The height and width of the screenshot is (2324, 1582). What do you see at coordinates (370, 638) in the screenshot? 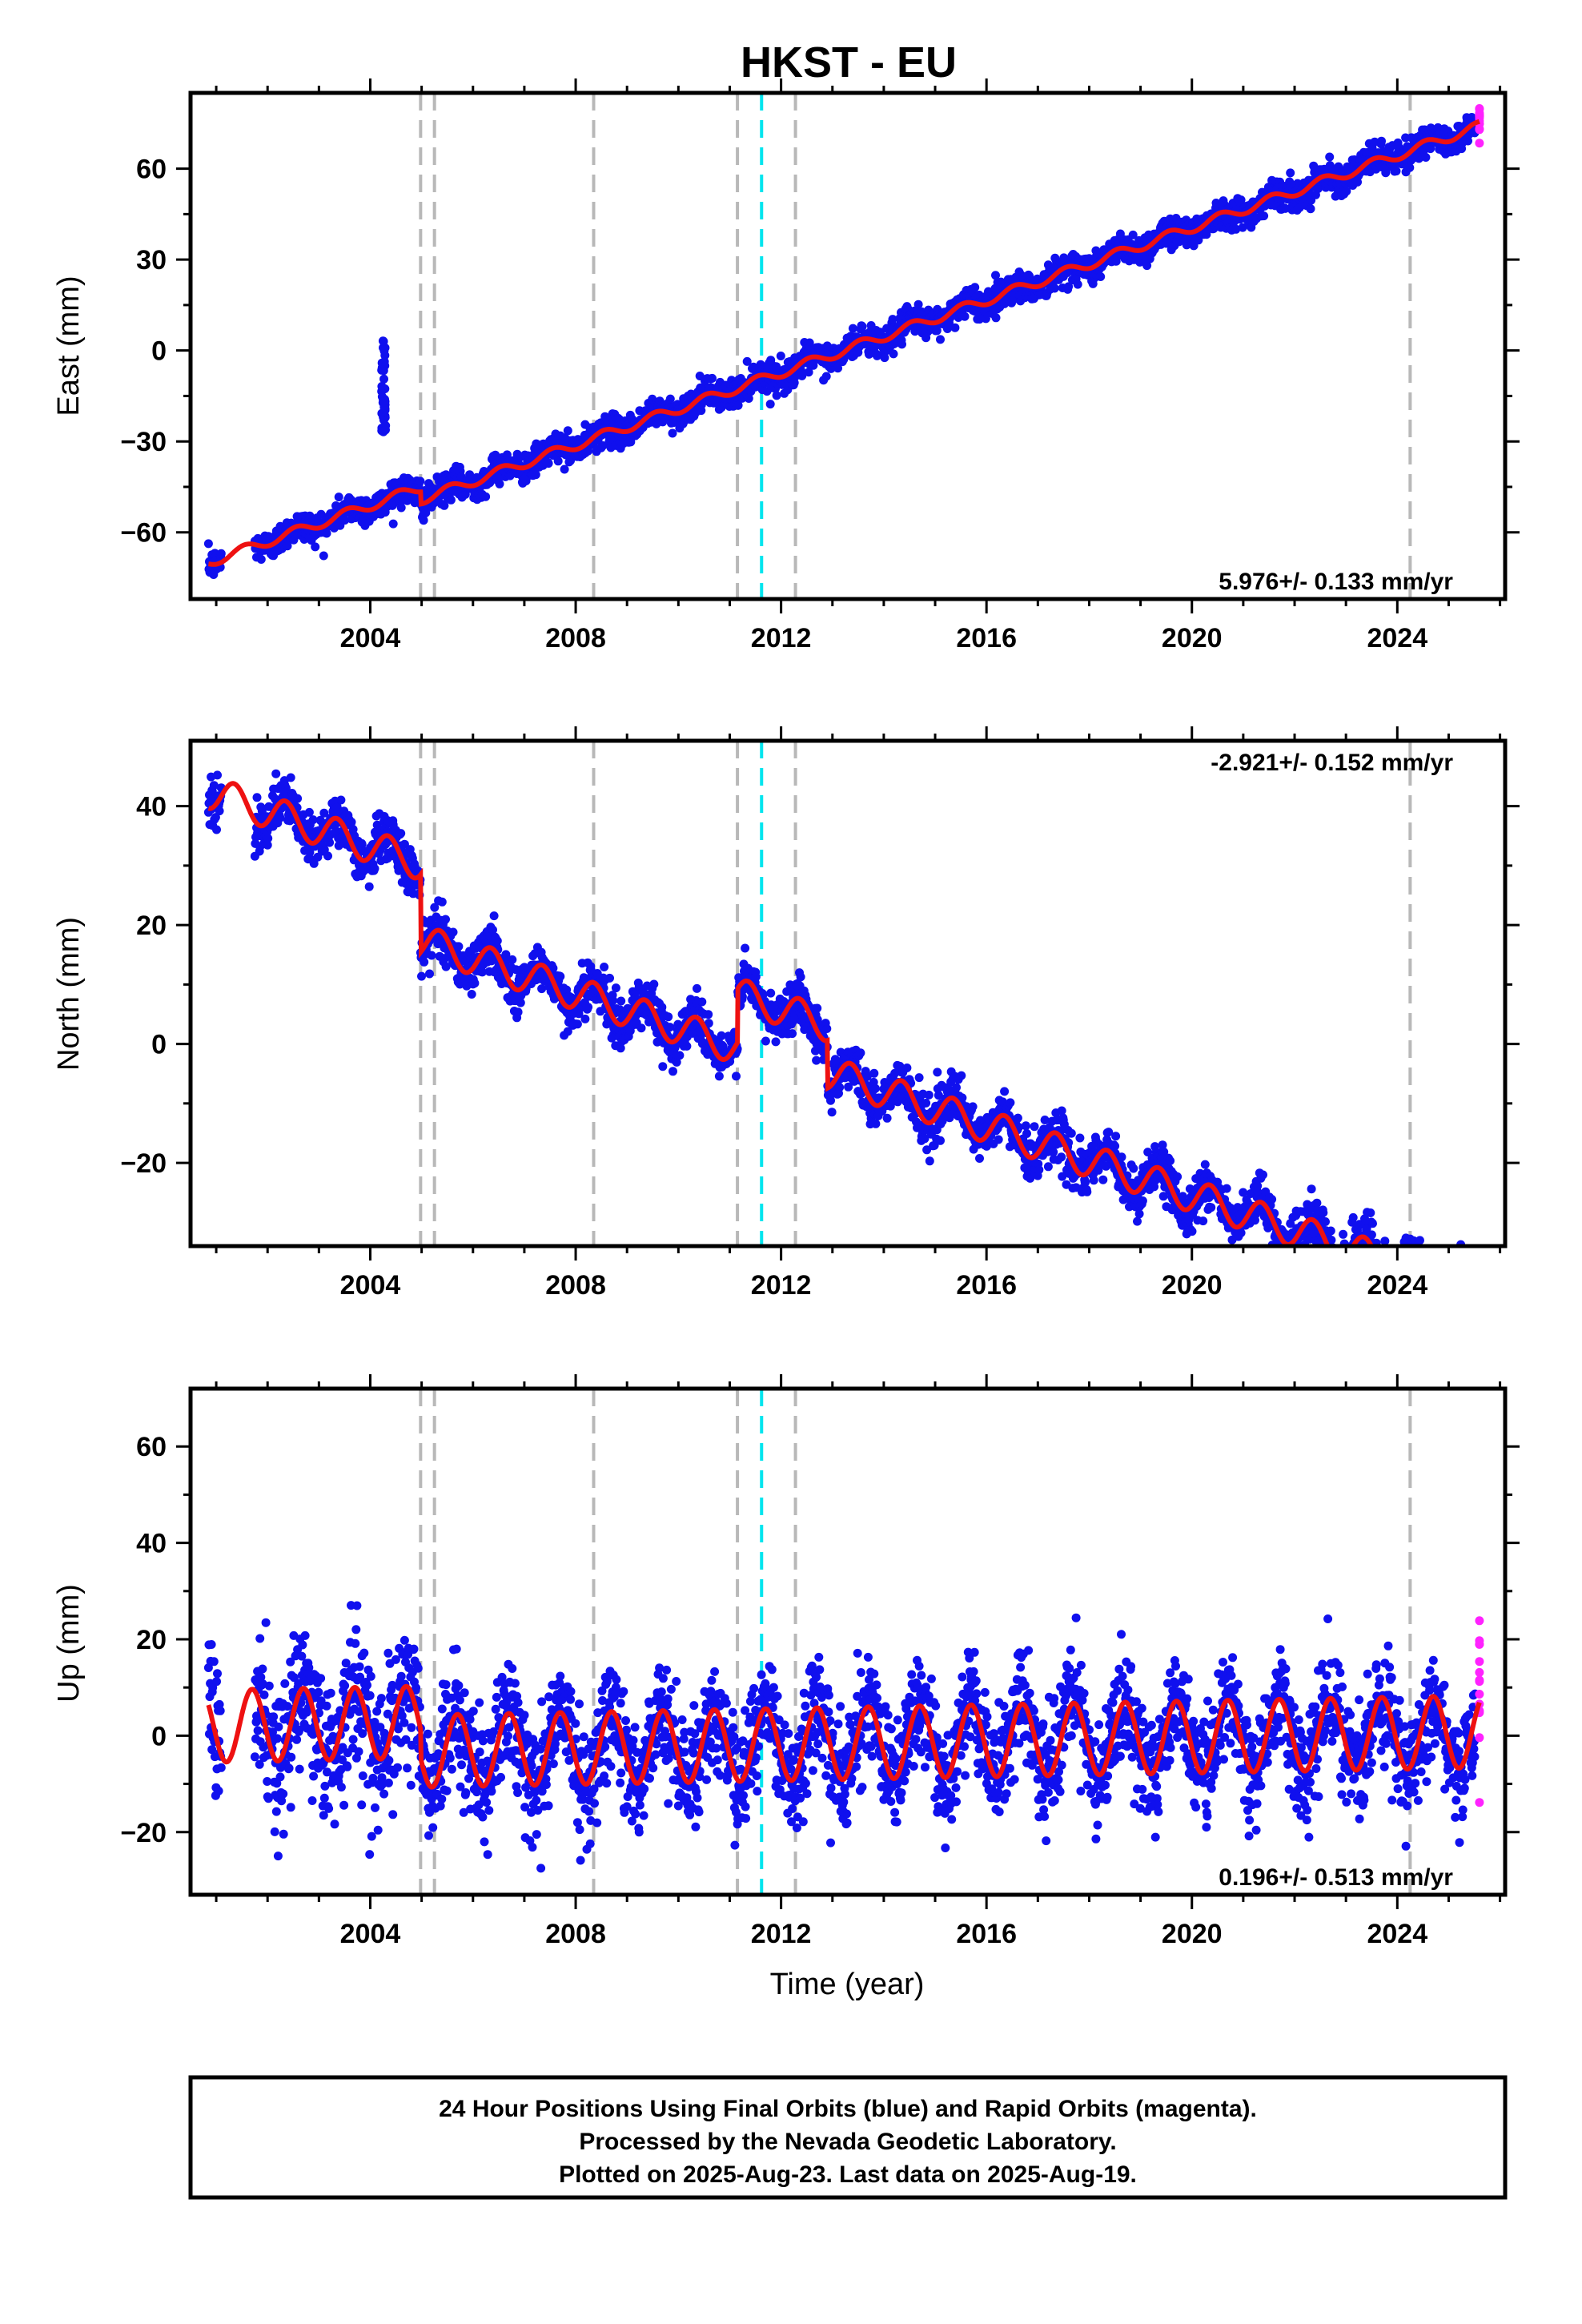
I see `x-tick-label: 2004` at bounding box center [370, 638].